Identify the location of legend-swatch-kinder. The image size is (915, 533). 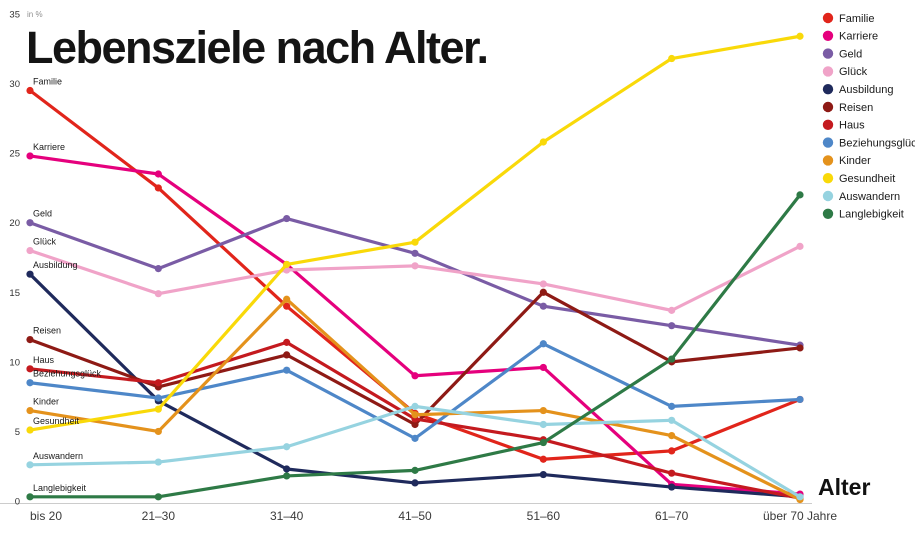
(828, 160).